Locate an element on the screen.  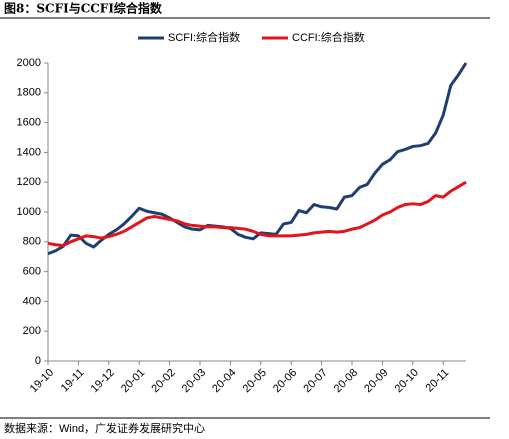
legend-label: SCFI:综合指数 is located at coordinates (204, 37).